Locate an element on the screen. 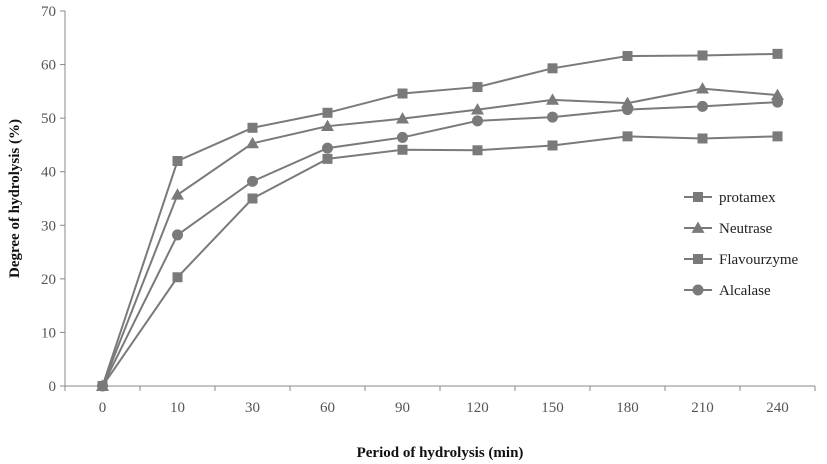 This screenshot has width=827, height=464. legend-item: protamex is located at coordinates (730, 198).